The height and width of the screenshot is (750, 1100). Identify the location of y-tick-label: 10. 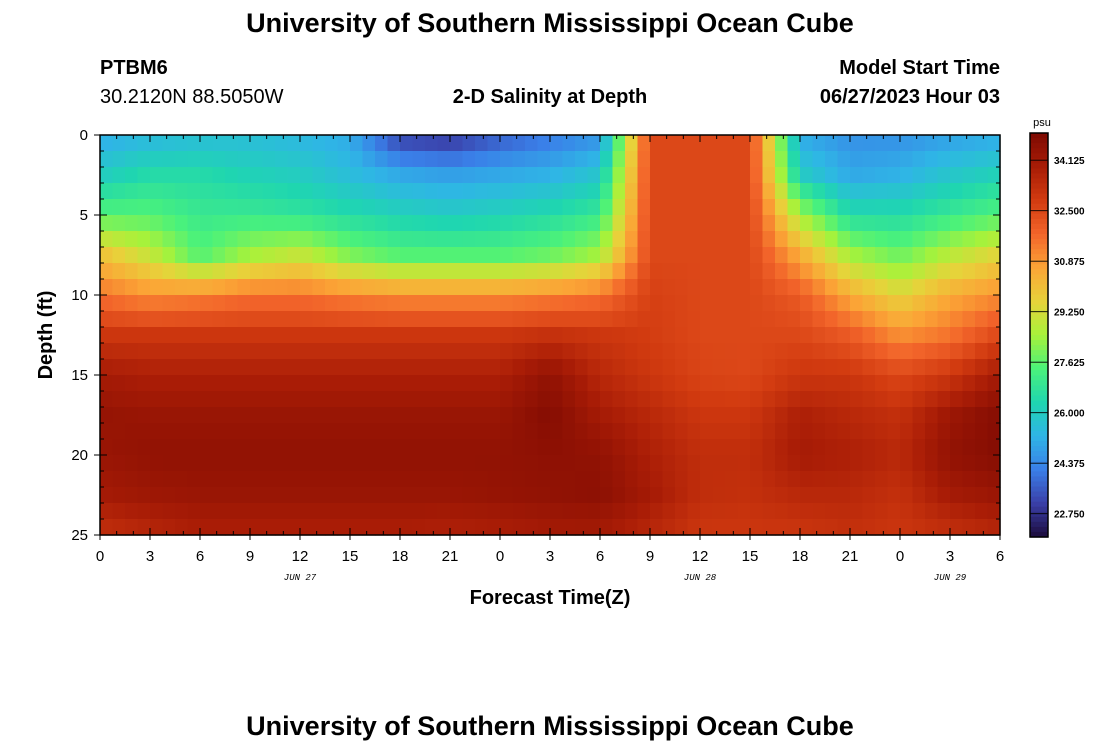
(79, 295).